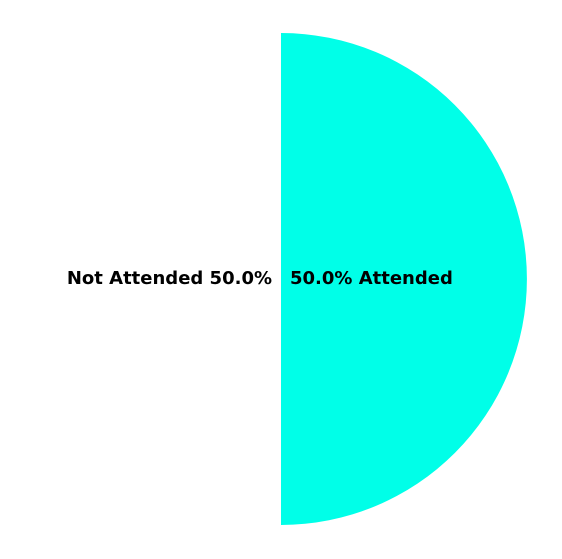 Image resolution: width=562 pixels, height=559 pixels. What do you see at coordinates (169, 278) in the screenshot?
I see `pie-label-not-attended: Not Attended 50.0%` at bounding box center [169, 278].